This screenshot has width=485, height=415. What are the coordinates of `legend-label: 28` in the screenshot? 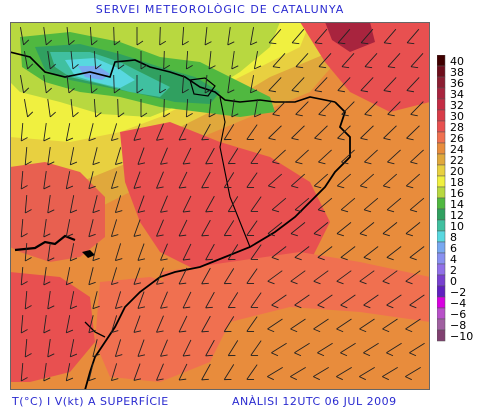 It's located at (457, 127).